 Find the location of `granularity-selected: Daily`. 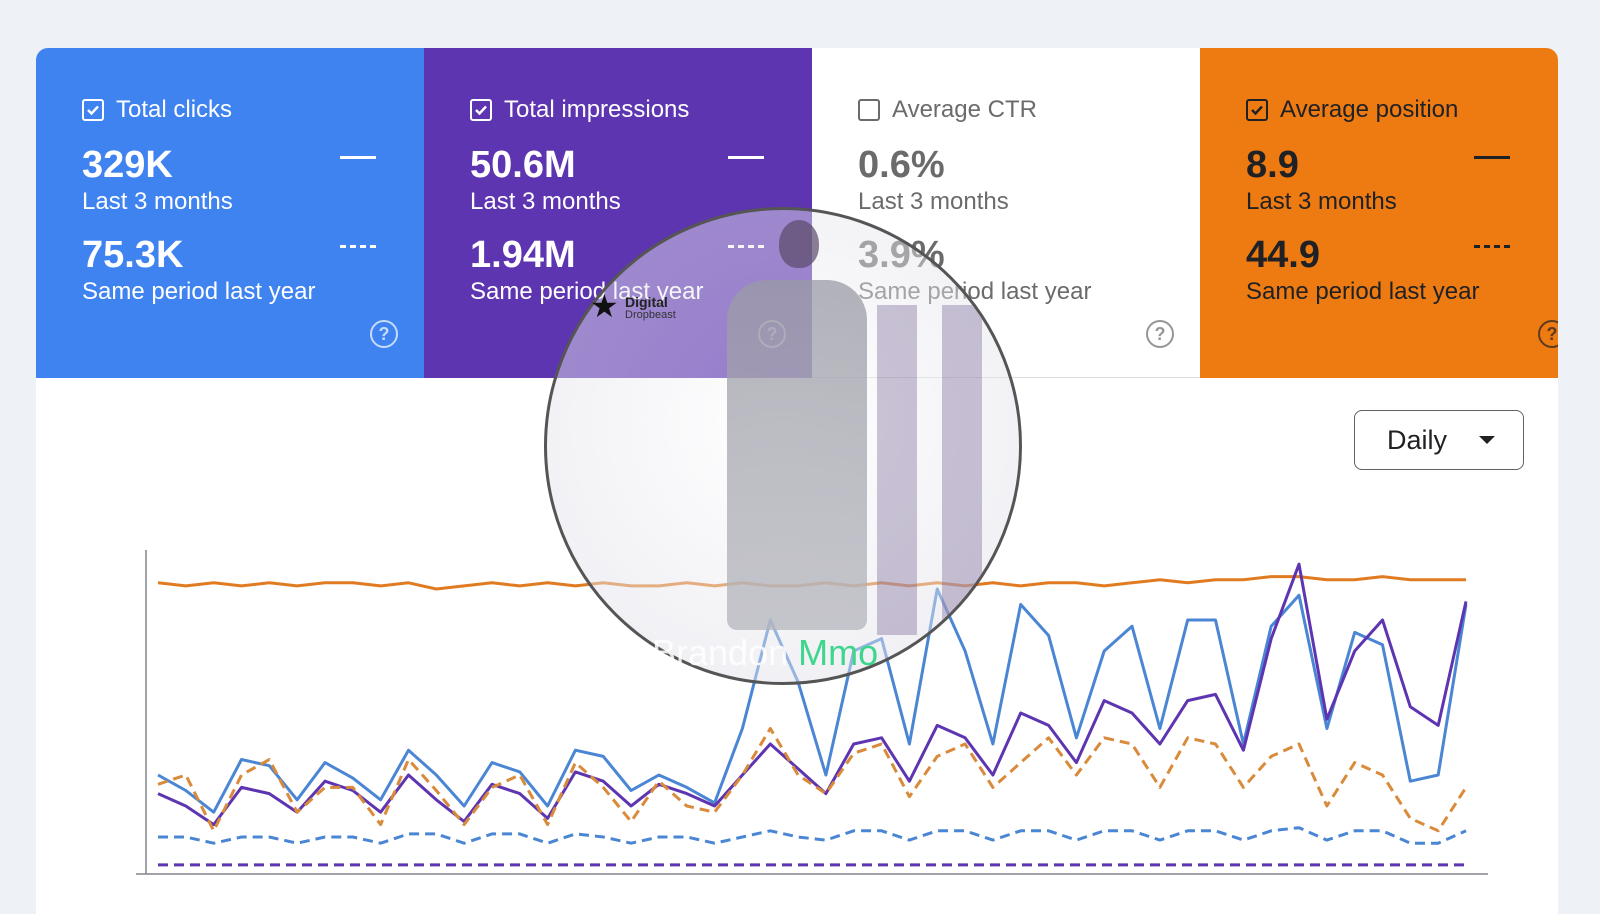

granularity-selected: Daily is located at coordinates (1417, 439).